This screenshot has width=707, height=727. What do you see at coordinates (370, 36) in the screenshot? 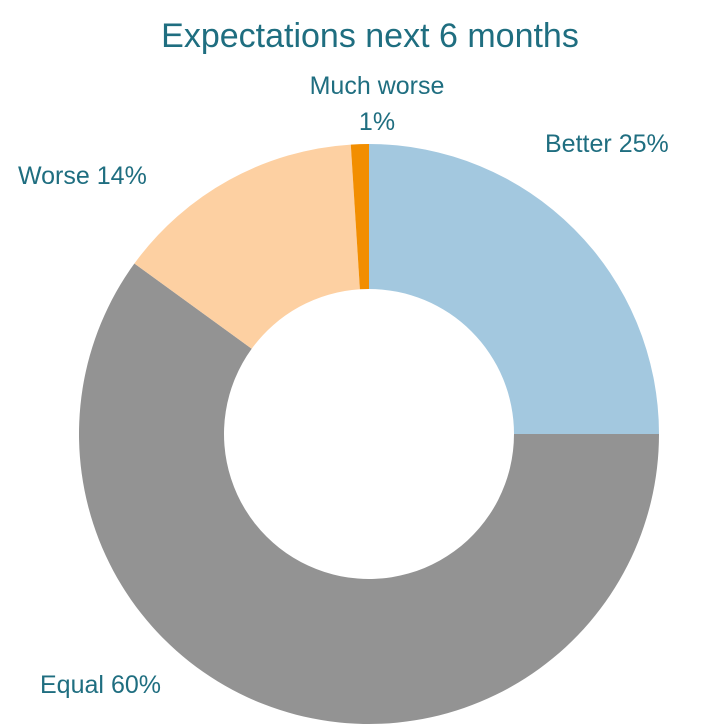
I see `chart-title: Expectations next 6 months` at bounding box center [370, 36].